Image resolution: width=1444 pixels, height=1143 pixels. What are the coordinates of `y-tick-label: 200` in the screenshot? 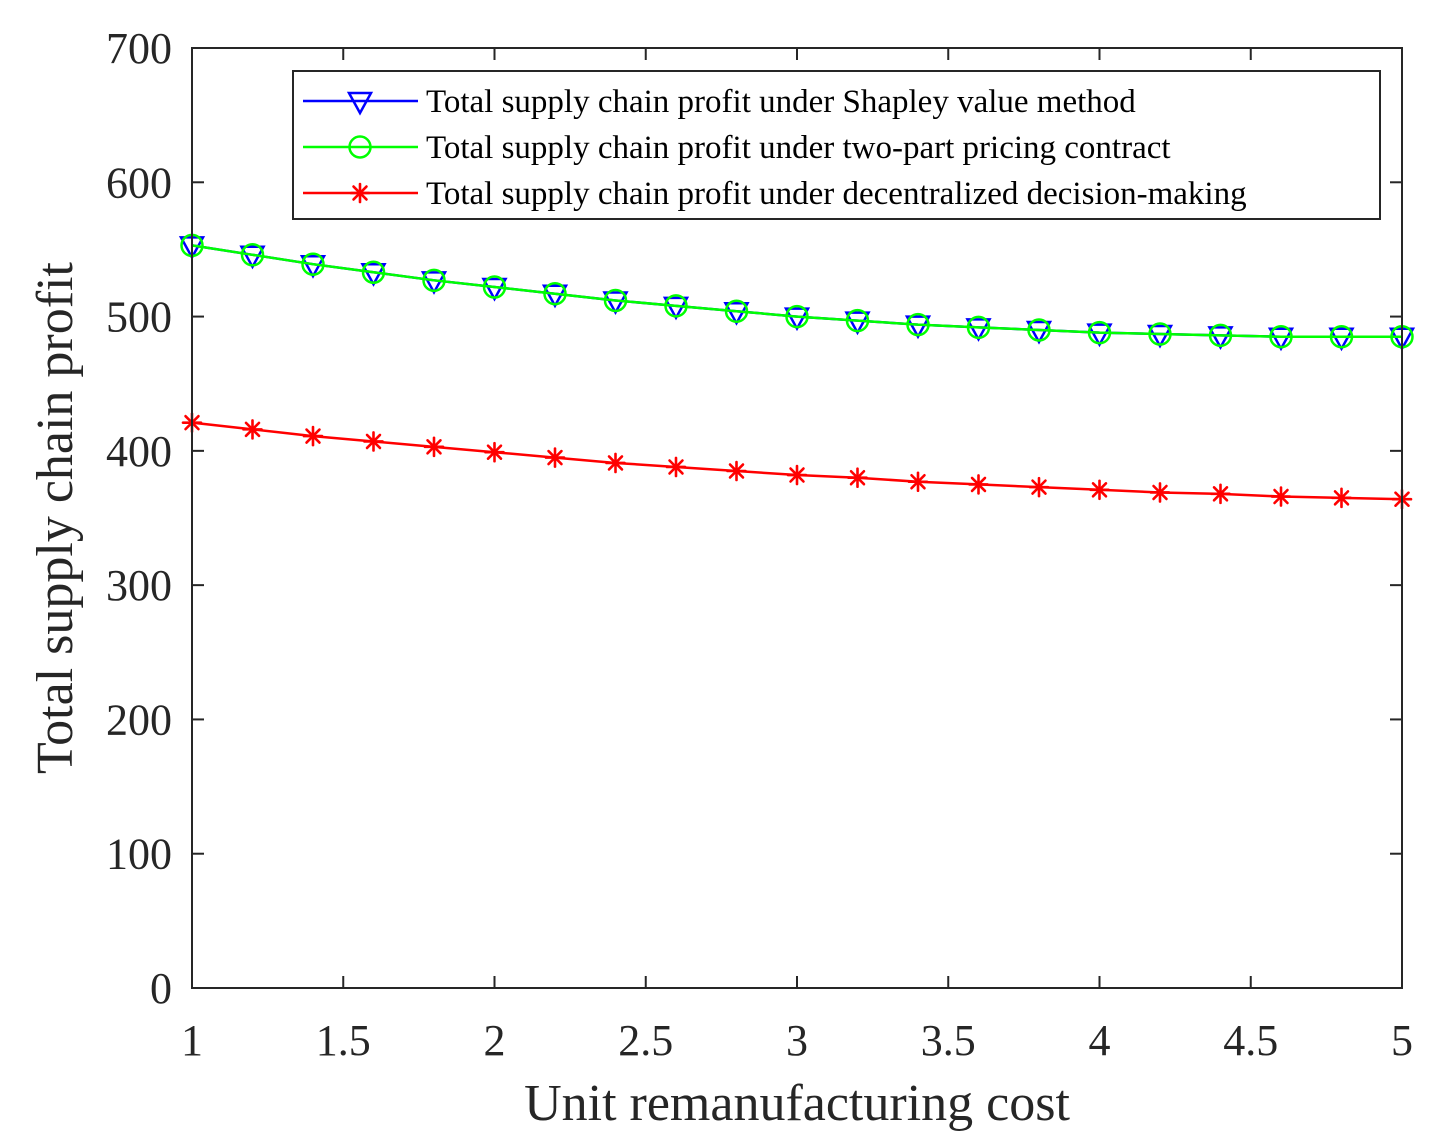 It's located at (139, 719).